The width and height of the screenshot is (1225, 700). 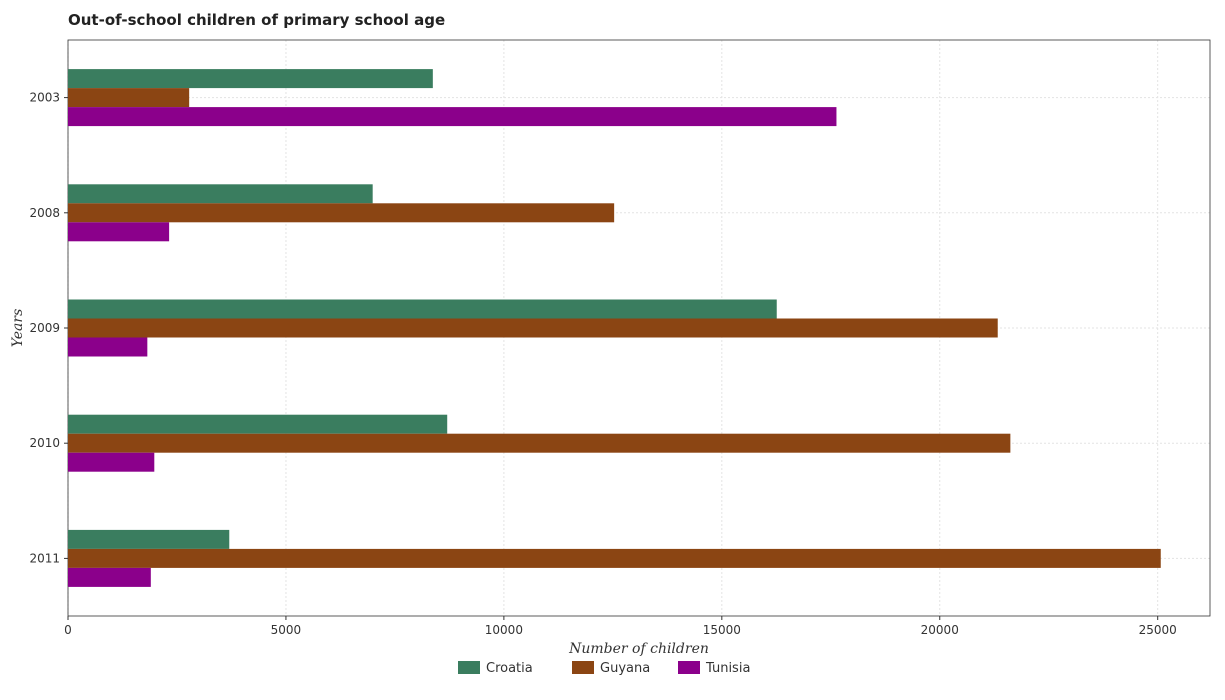 I want to click on y-tick-label-1: 2008, so click(x=44, y=213).